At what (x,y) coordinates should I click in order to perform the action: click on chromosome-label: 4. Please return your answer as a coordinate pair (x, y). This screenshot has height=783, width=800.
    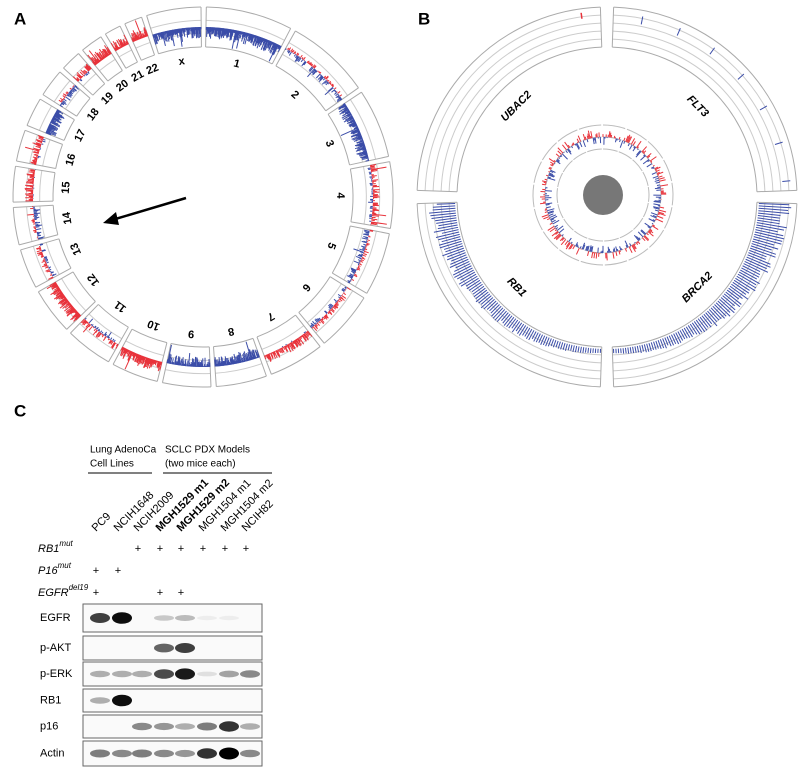
    Looking at the image, I should click on (340, 195).